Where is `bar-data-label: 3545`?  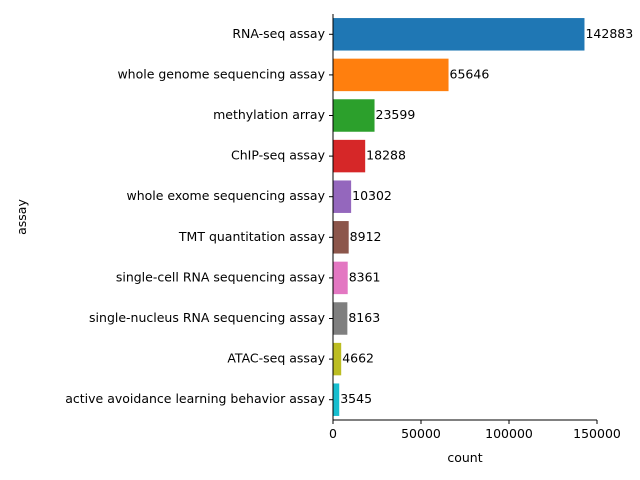
bar-data-label: 3545 is located at coordinates (356, 398).